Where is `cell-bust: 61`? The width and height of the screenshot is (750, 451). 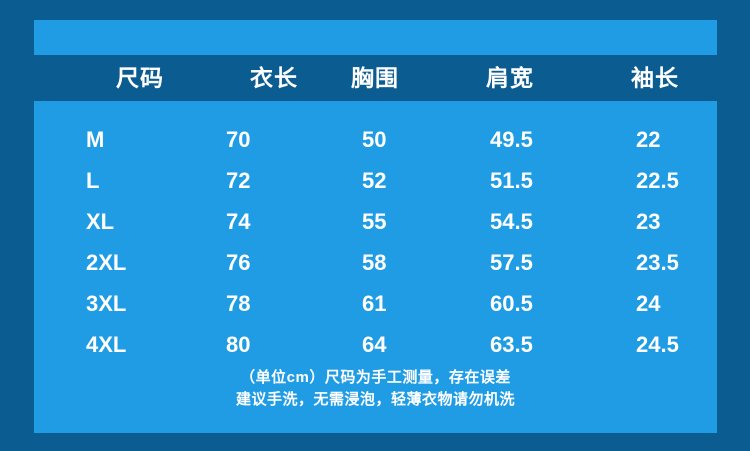
cell-bust: 61 is located at coordinates (374, 303).